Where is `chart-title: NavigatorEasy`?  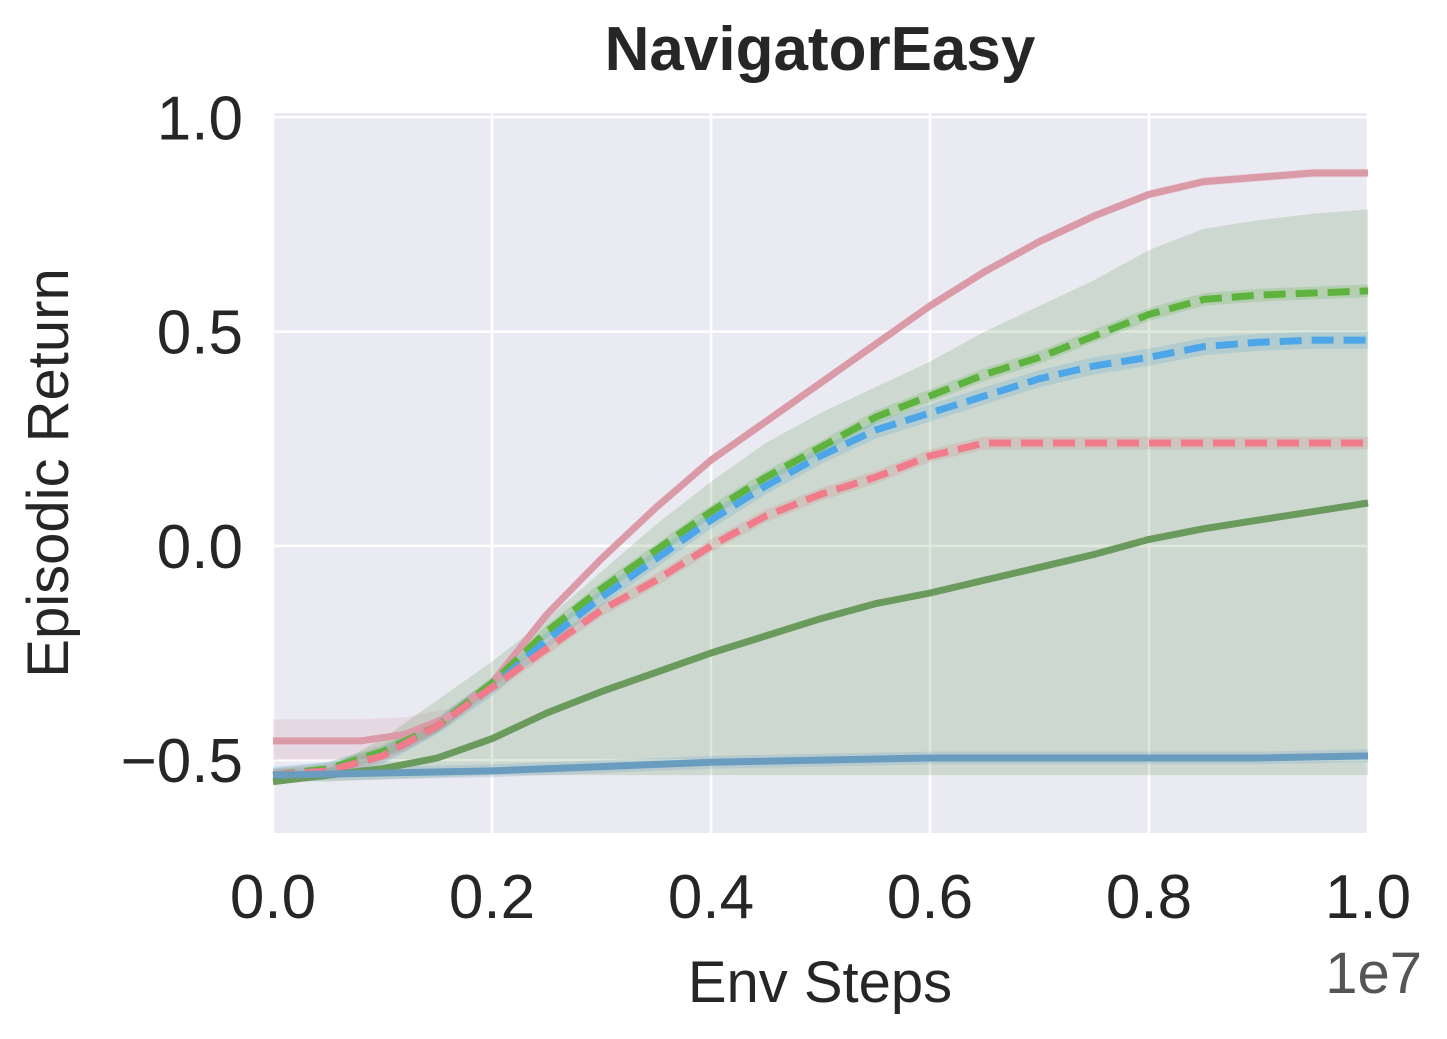 chart-title: NavigatorEasy is located at coordinates (820, 49).